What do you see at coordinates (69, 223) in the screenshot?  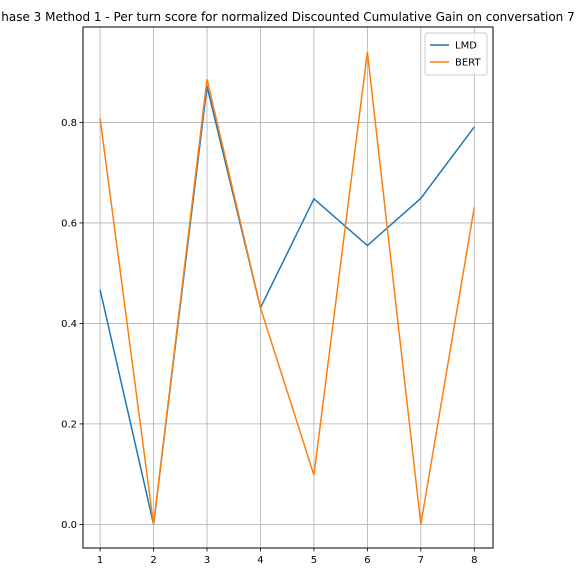 I see `y-tick-label: 0.6` at bounding box center [69, 223].